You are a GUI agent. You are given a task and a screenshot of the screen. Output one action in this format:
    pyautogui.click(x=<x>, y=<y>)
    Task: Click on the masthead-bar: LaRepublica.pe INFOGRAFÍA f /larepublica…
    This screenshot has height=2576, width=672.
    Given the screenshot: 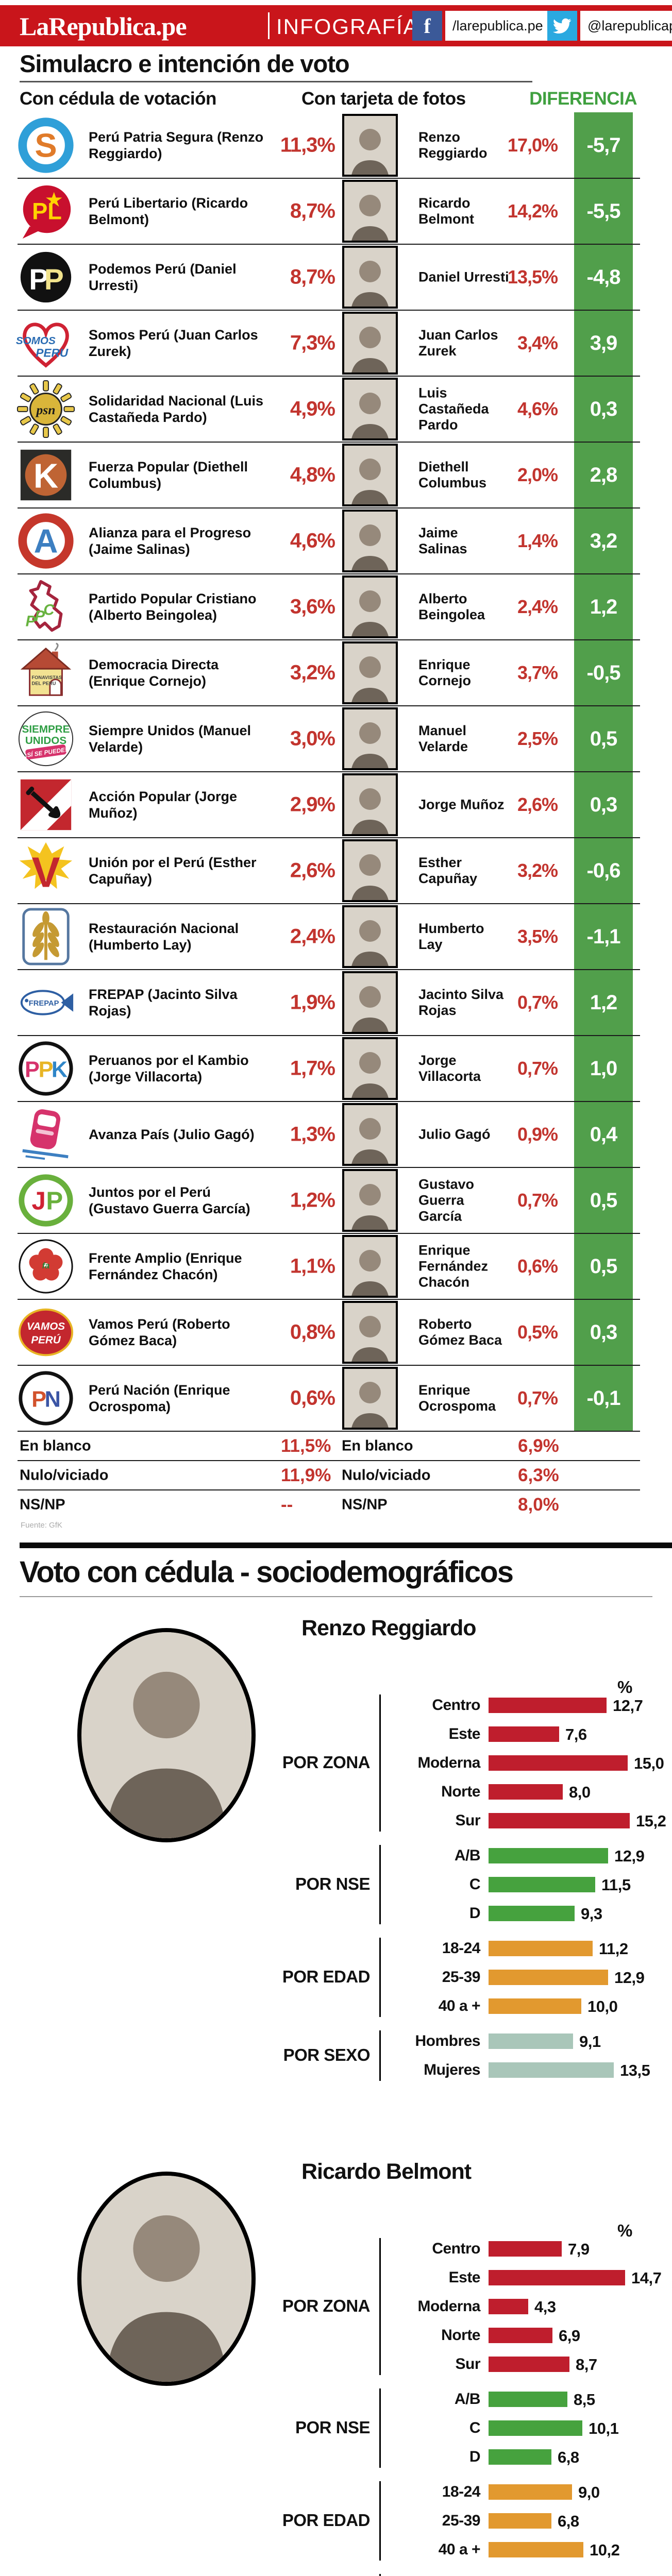 What is the action you would take?
    pyautogui.click(x=336, y=25)
    